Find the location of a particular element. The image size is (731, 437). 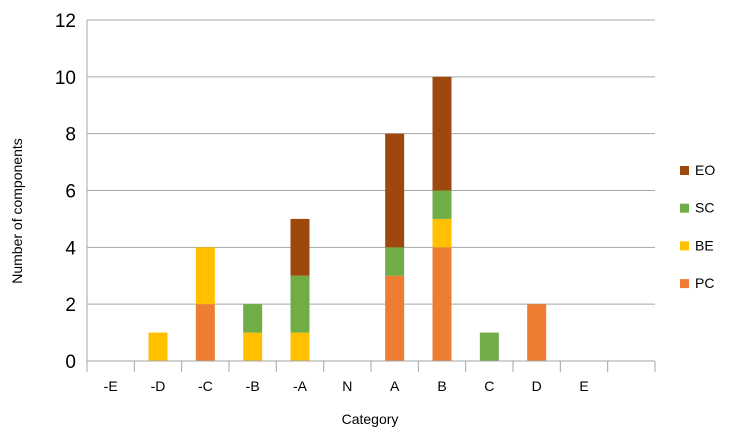

y-tick-label: 2 is located at coordinates (70, 305).